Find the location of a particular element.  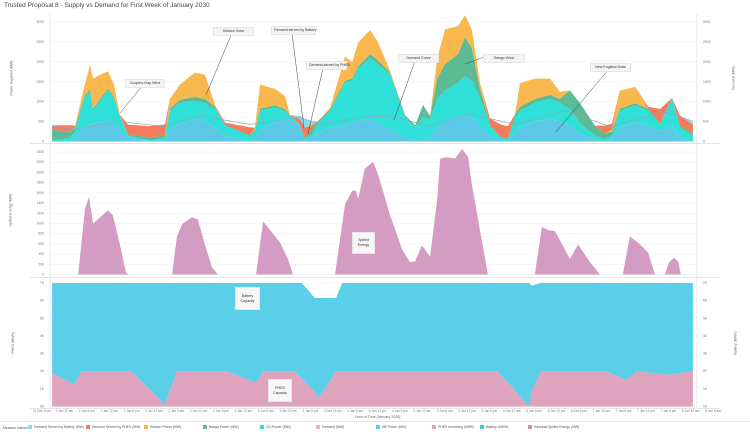

top-y-axis-title: Power Supplied (MW) is located at coordinates (11, 78).